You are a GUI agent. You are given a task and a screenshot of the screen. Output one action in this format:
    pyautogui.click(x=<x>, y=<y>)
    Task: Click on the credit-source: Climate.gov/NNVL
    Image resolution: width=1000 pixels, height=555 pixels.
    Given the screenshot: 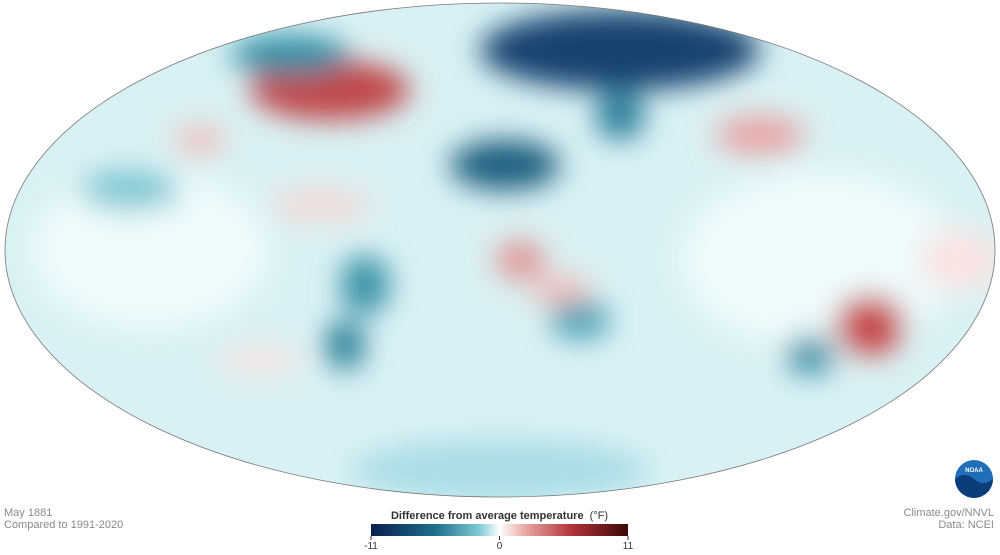 What is the action you would take?
    pyautogui.click(x=949, y=513)
    